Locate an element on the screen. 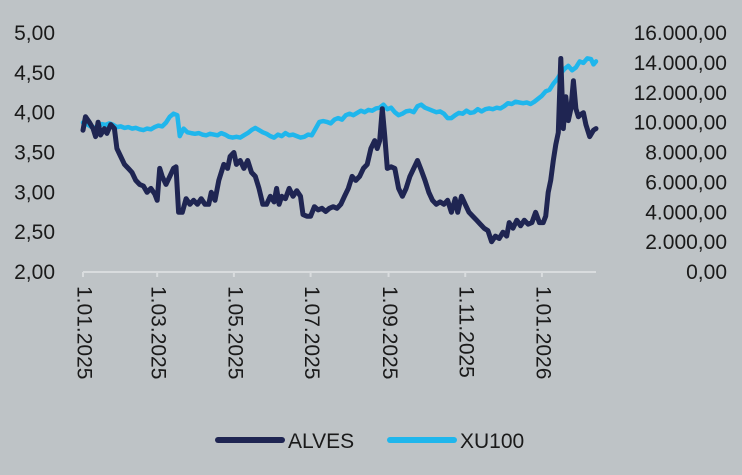  y-right-tick-label: 14.000,00 is located at coordinates (680, 63).